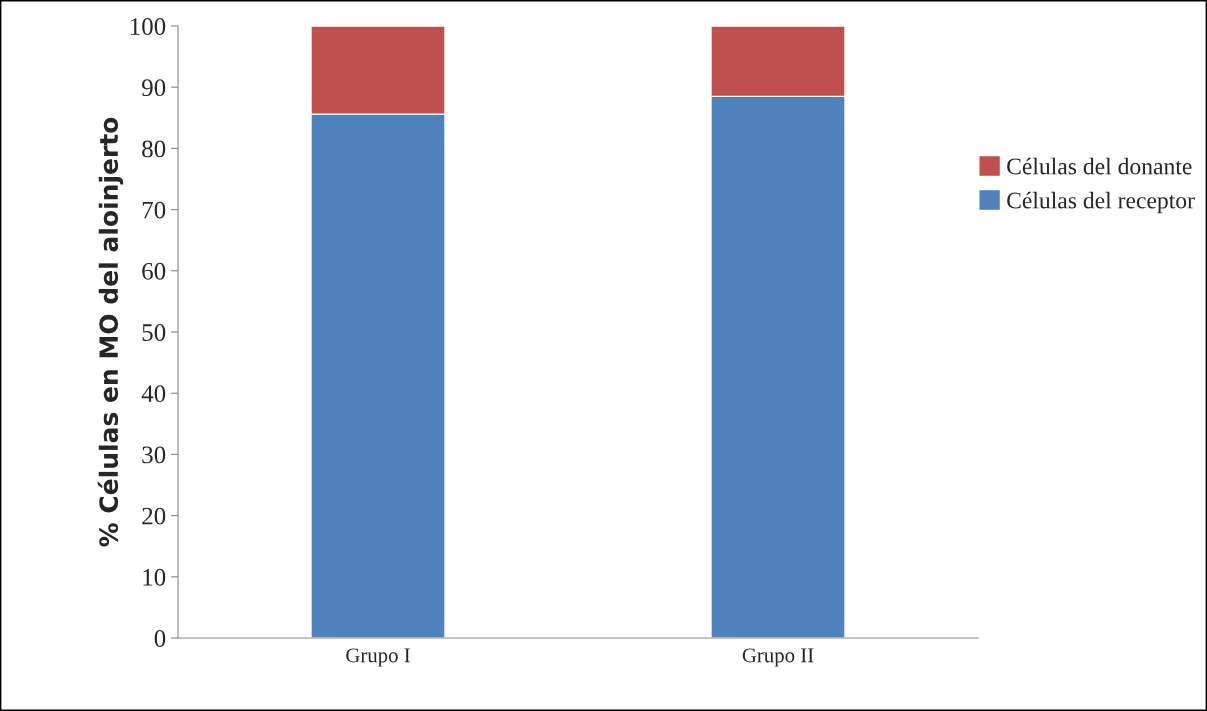 The image size is (1207, 711). Describe the element at coordinates (154, 210) in the screenshot. I see `y-tick-label: 70` at that location.